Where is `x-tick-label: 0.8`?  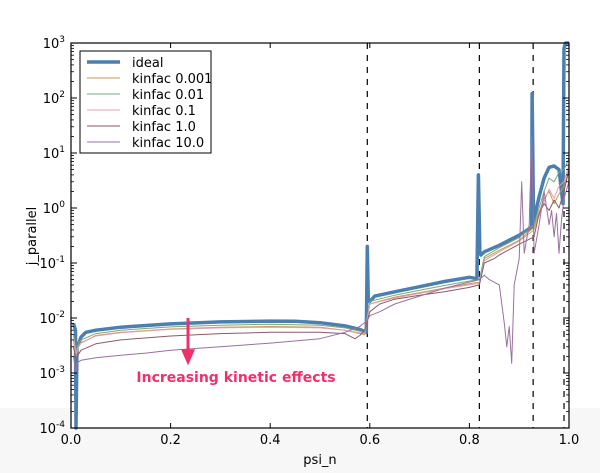 x-tick-label: 0.8 is located at coordinates (469, 440).